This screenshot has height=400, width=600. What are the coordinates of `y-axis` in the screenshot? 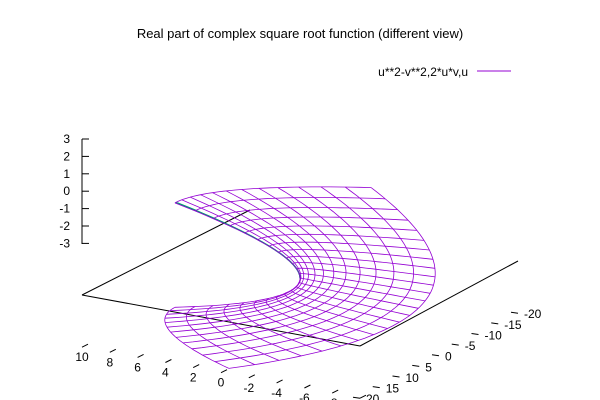 It's located at (439, 303).